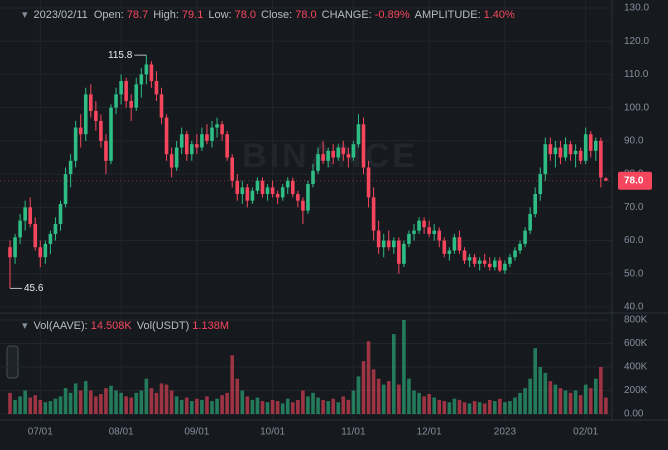  I want to click on y-tick-label: 600K, so click(636, 343).